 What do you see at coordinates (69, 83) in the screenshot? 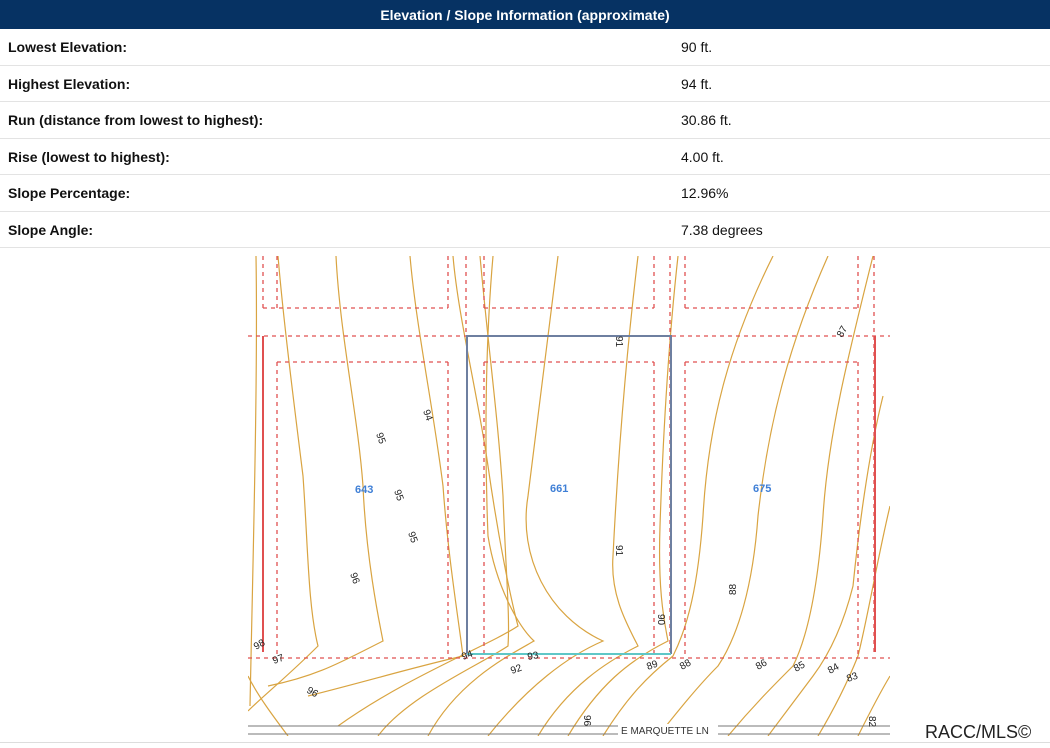
I see `row-label: Highest Elevation:` at bounding box center [69, 83].